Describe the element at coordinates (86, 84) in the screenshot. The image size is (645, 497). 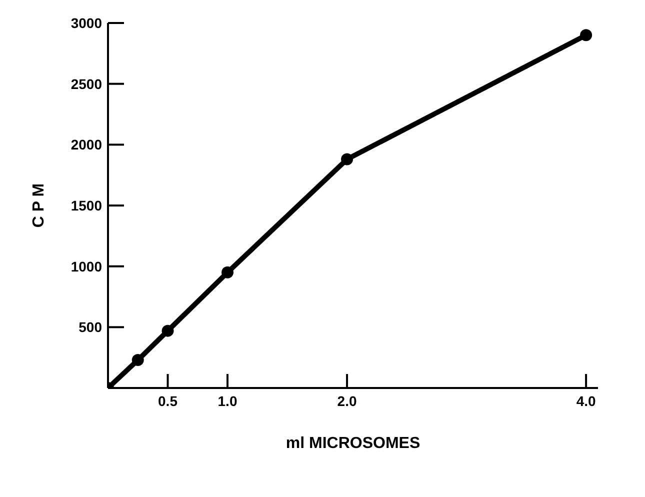
I see `y-tick-label: 2500` at that location.